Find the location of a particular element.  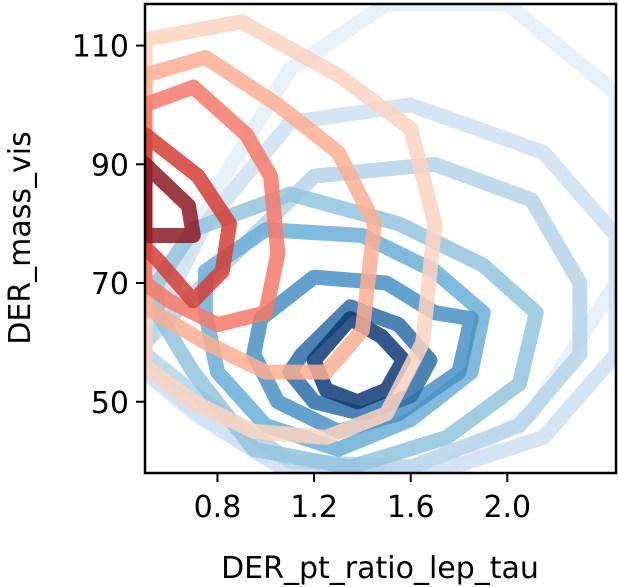

x-axis-label: DER_pt_ratio_lep_tau is located at coordinates (380, 568).